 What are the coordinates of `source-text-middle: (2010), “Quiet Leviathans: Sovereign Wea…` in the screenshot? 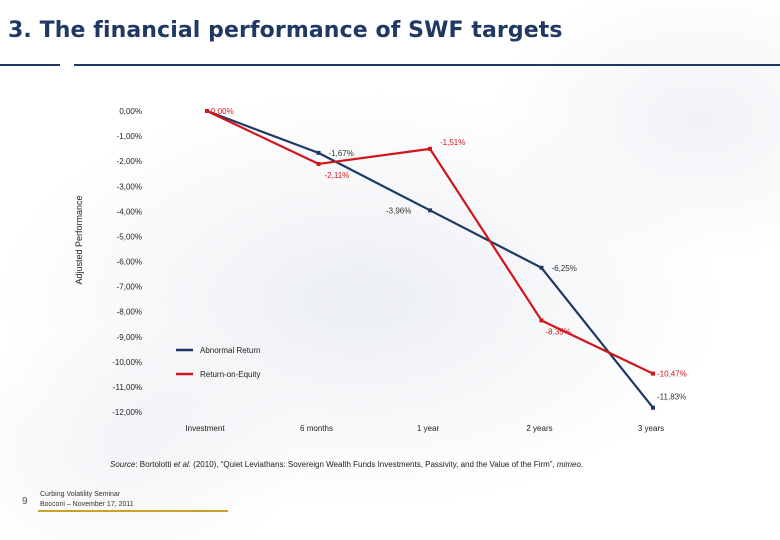 It's located at (373, 464).